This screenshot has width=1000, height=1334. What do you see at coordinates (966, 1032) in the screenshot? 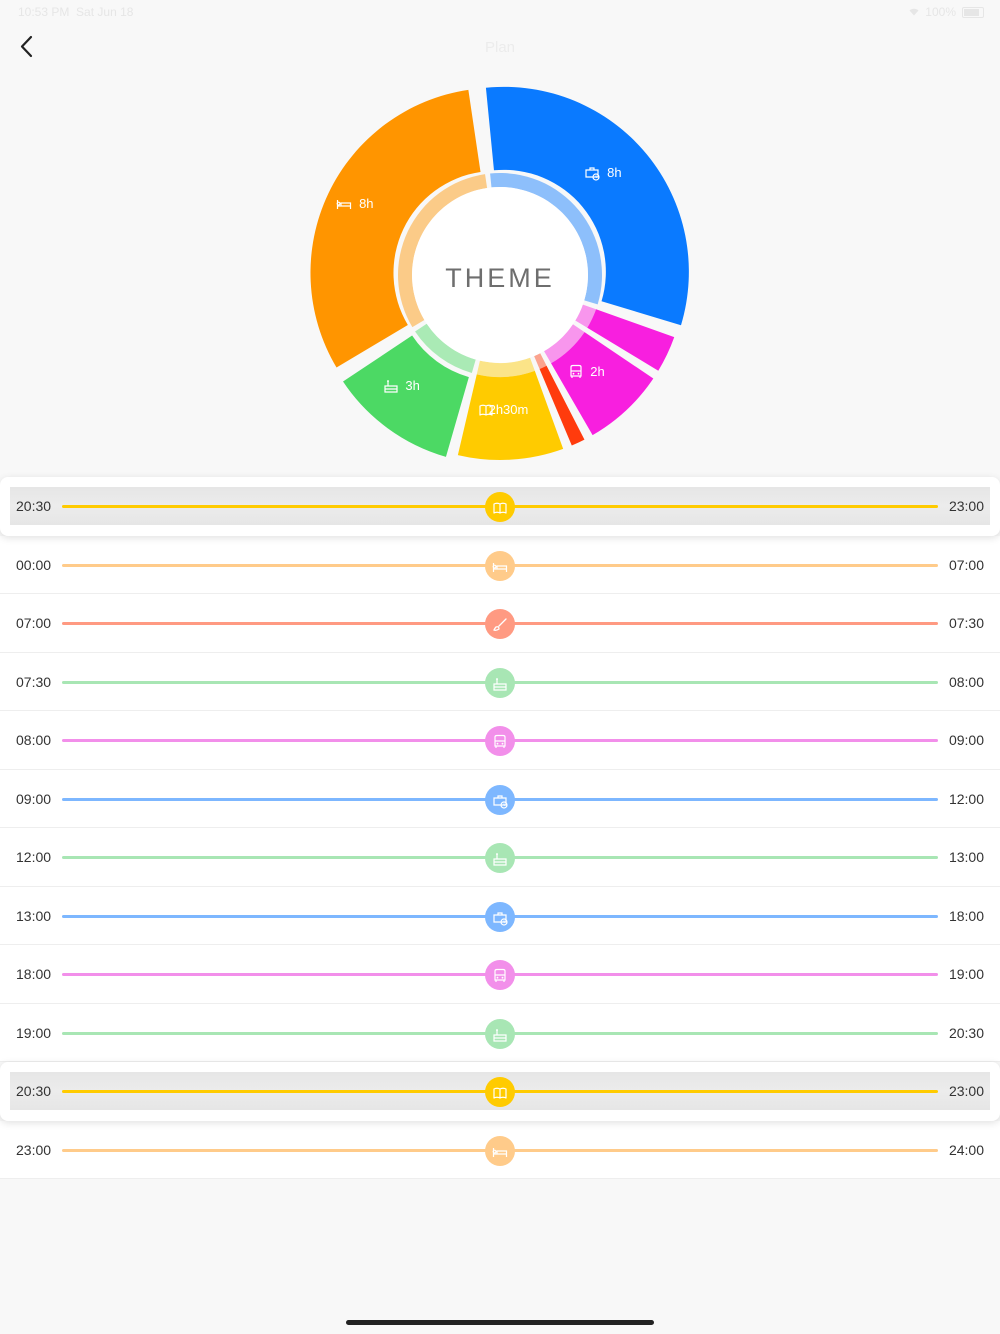
I see `end-time: 20:30` at bounding box center [966, 1032].